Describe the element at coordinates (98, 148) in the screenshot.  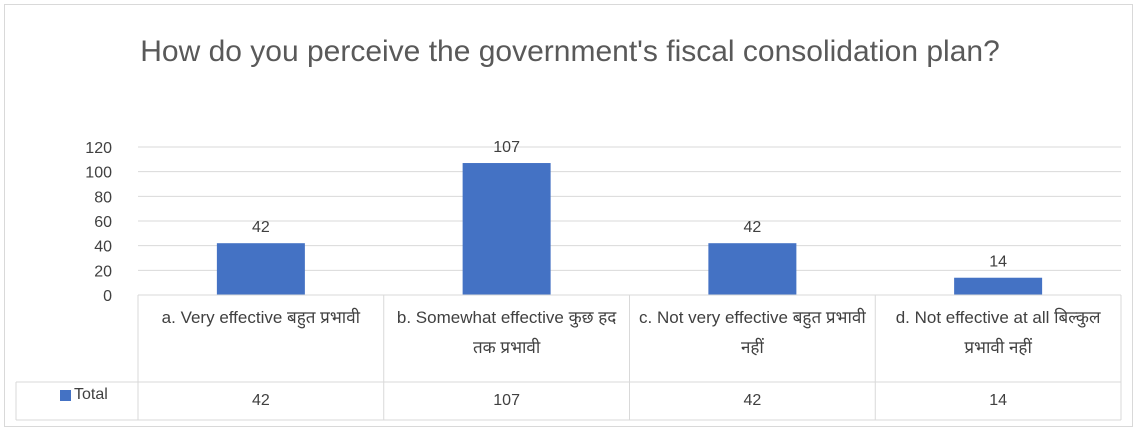
I see `y-tick-label: 120` at that location.